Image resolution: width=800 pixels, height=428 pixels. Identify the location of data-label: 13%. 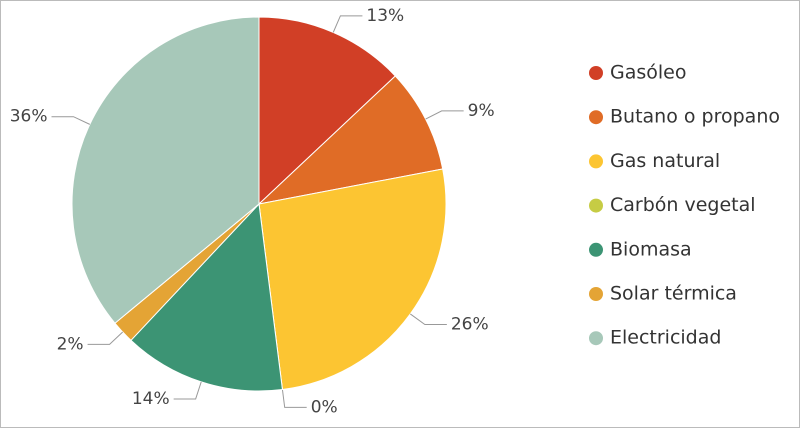
(385, 16).